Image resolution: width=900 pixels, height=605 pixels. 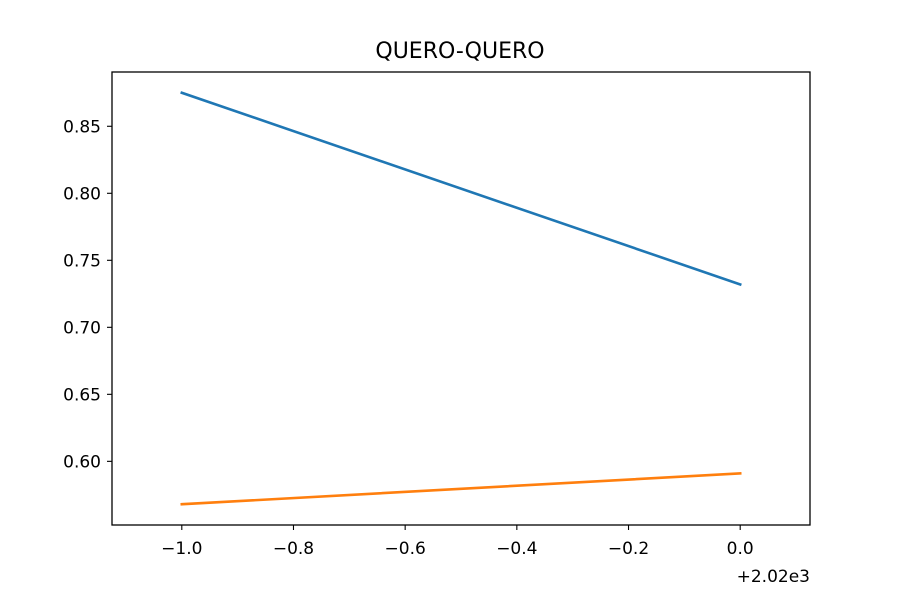 What do you see at coordinates (82, 127) in the screenshot?
I see `y-tick-label: 0.85` at bounding box center [82, 127].